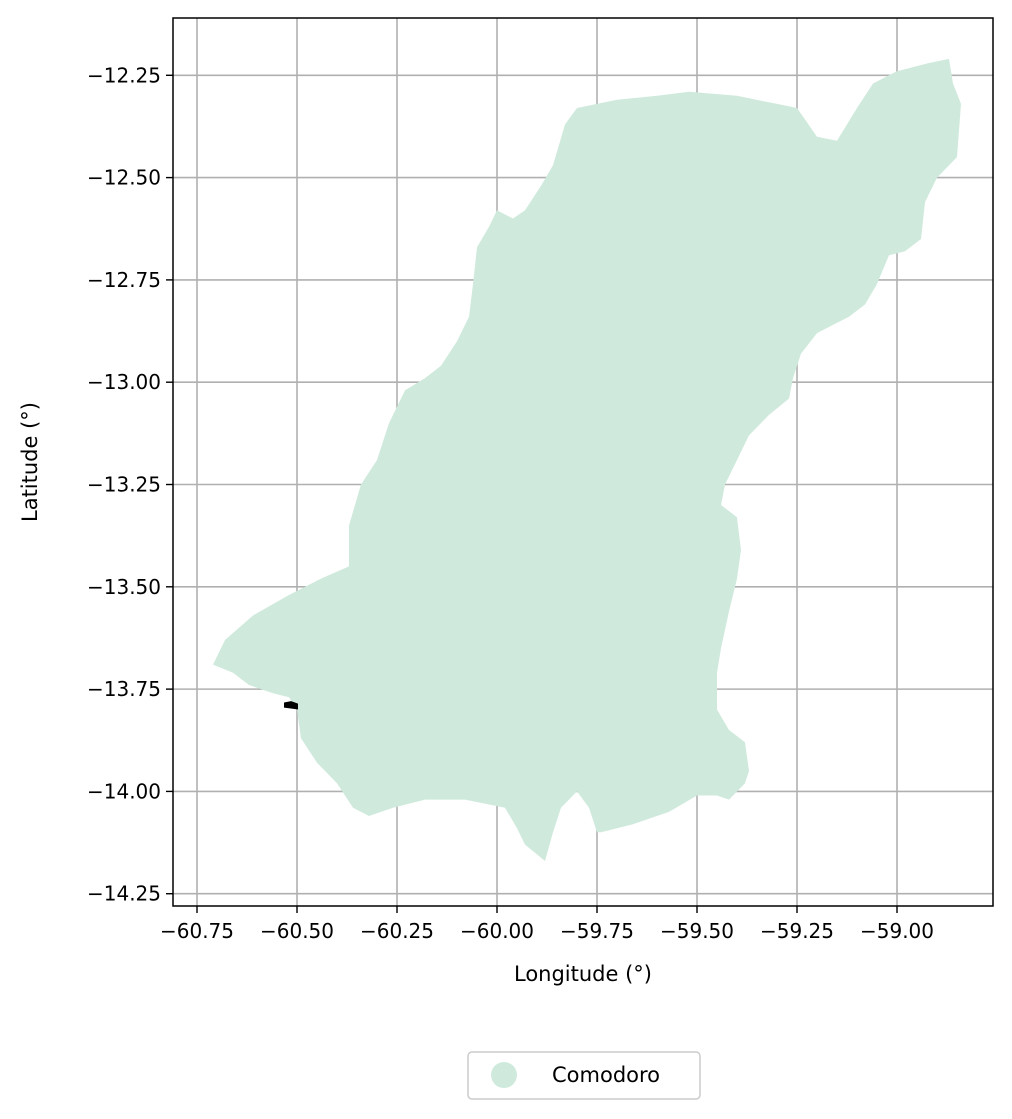 The width and height of the screenshot is (1012, 1119). Describe the element at coordinates (291, 705) in the screenshot. I see `location-marker` at that location.